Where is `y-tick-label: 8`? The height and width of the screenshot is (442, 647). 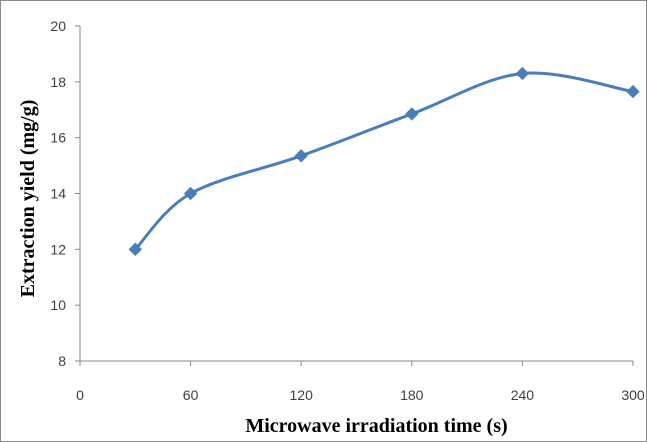
y-tick-label: 8 is located at coordinates (62, 361).